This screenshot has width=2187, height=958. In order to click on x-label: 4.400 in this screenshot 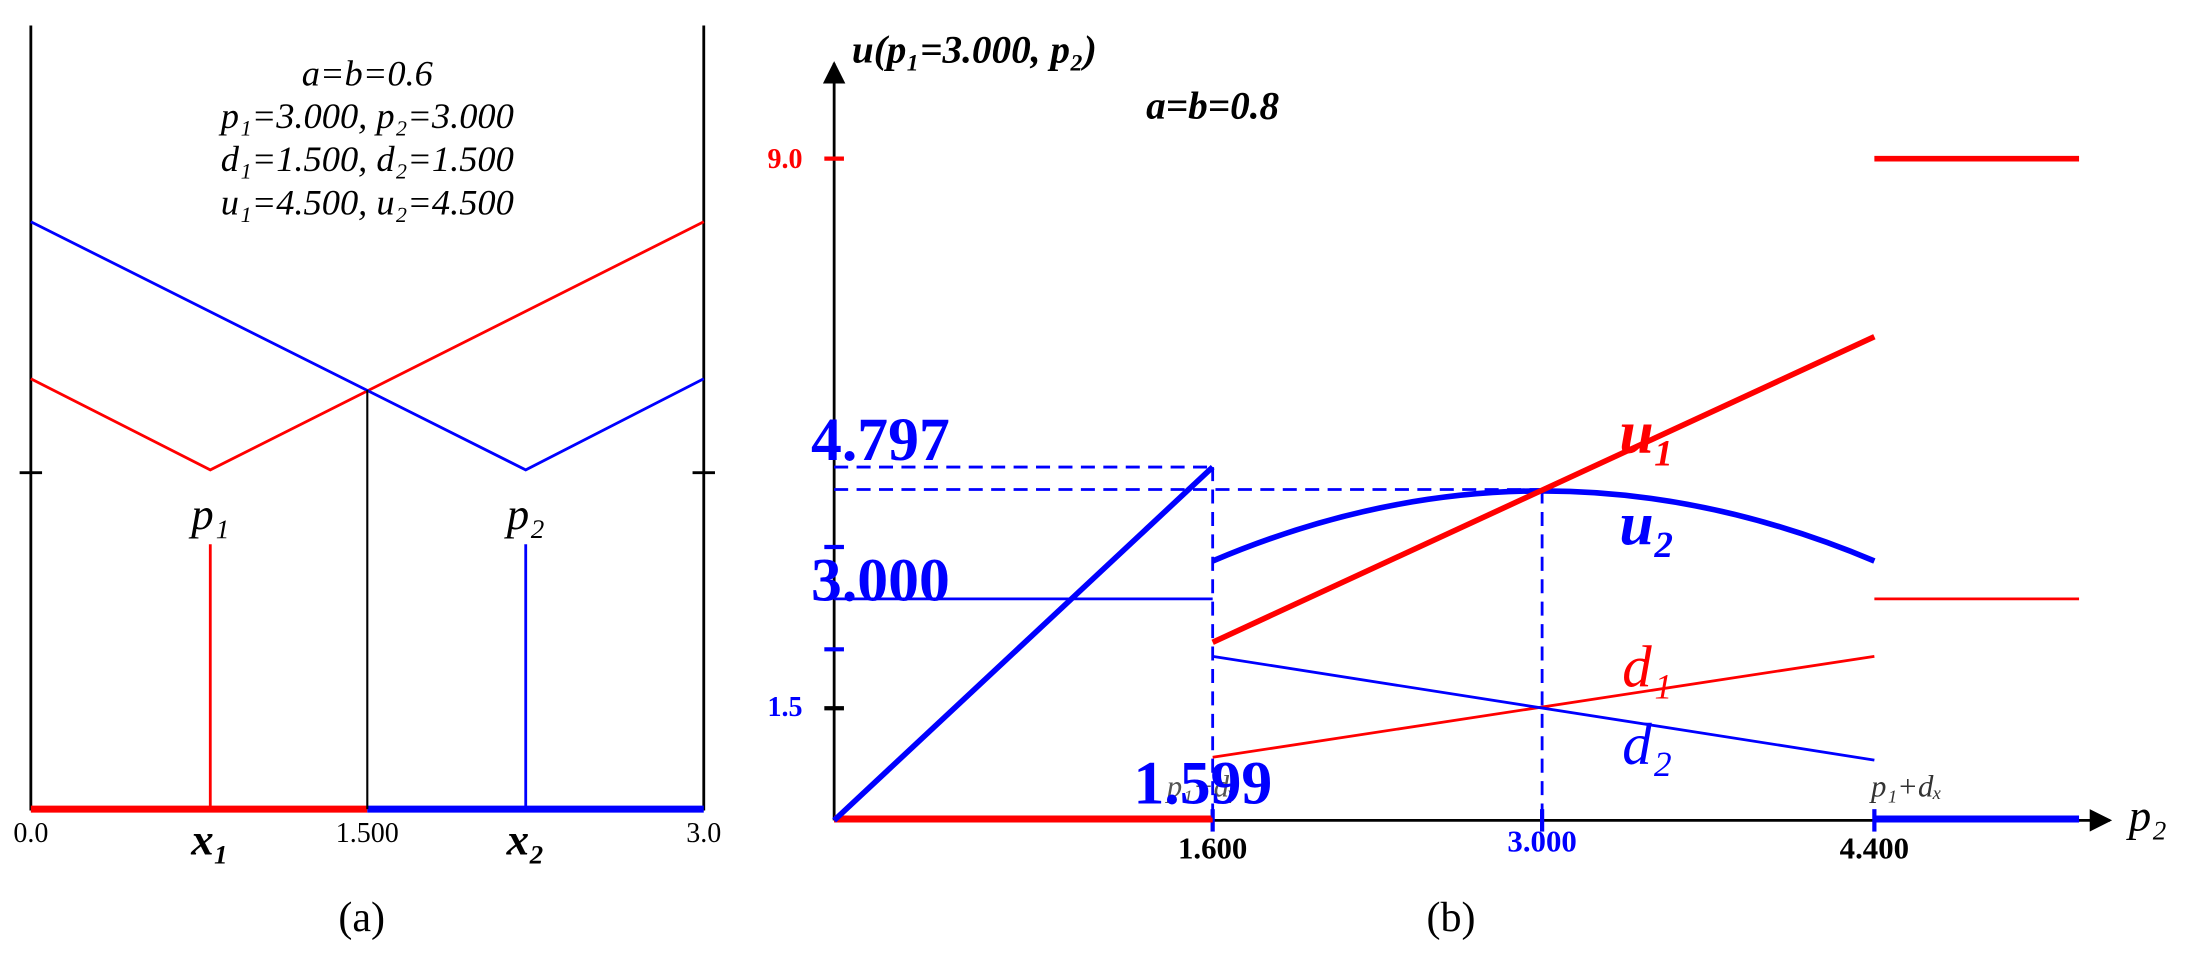, I will do `click(1874, 848)`.